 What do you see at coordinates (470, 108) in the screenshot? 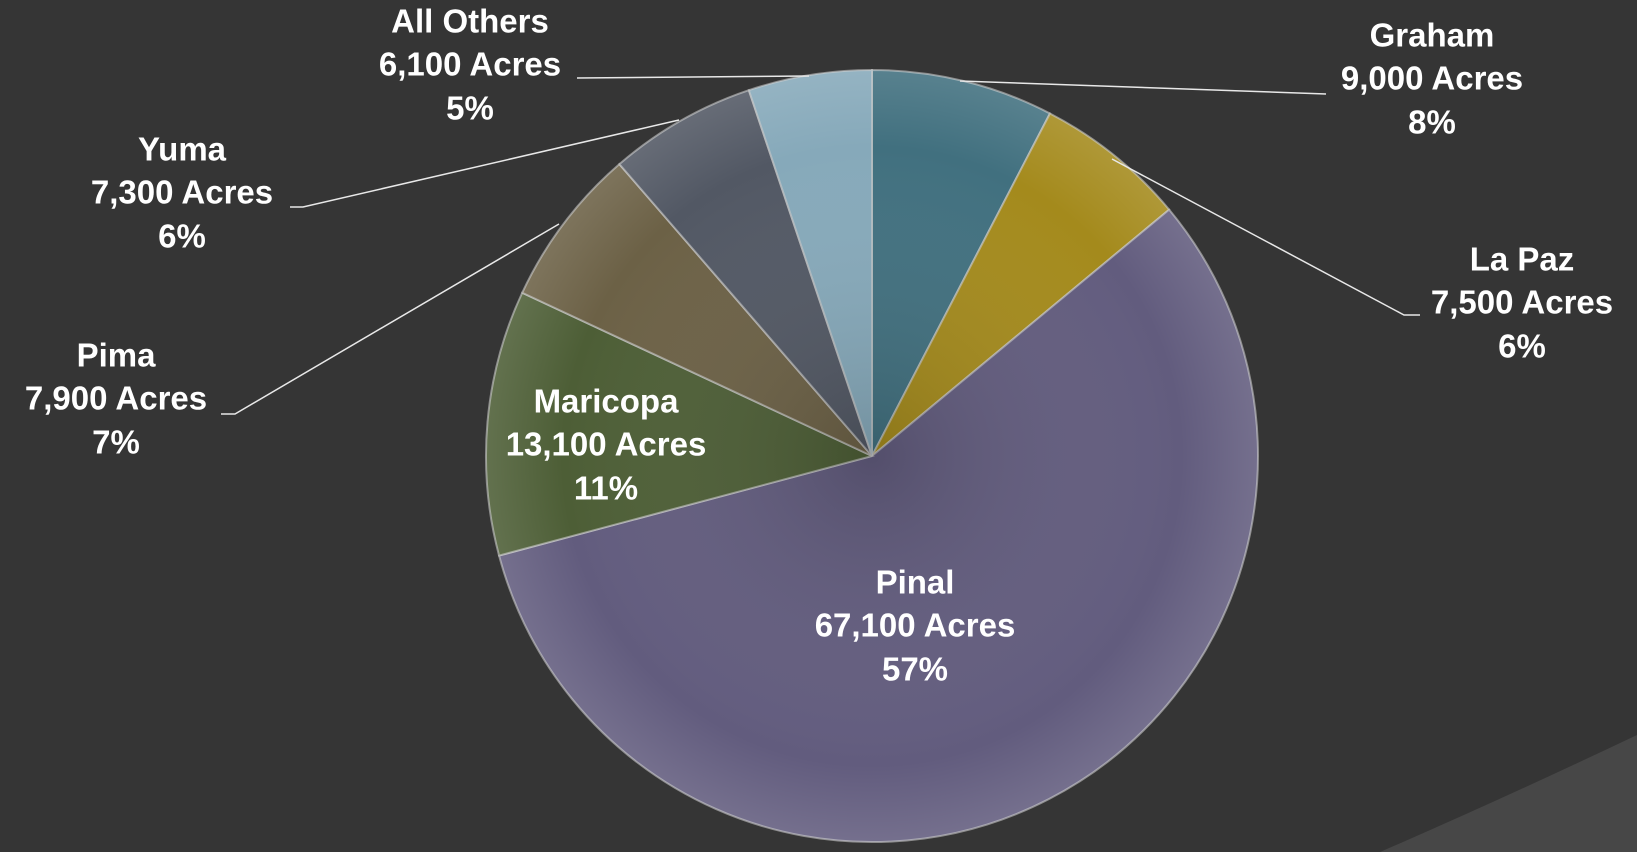
I see `percent-label: 5%` at bounding box center [470, 108].